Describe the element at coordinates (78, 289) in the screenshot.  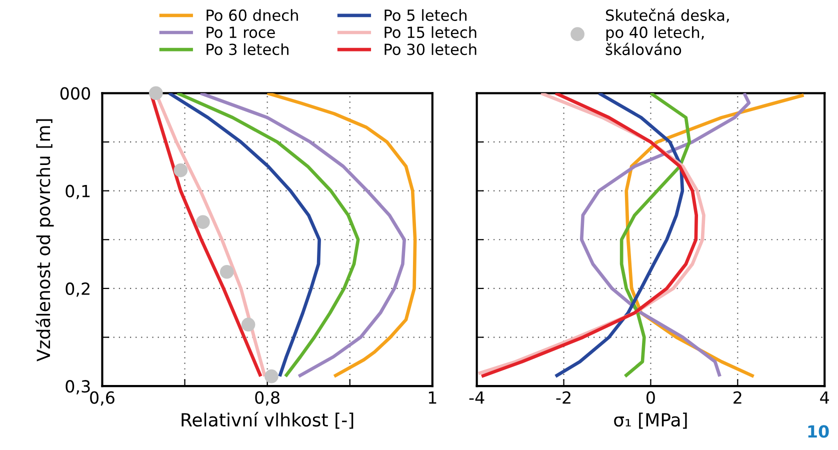
I see `y-tick-label: 0,2` at that location.